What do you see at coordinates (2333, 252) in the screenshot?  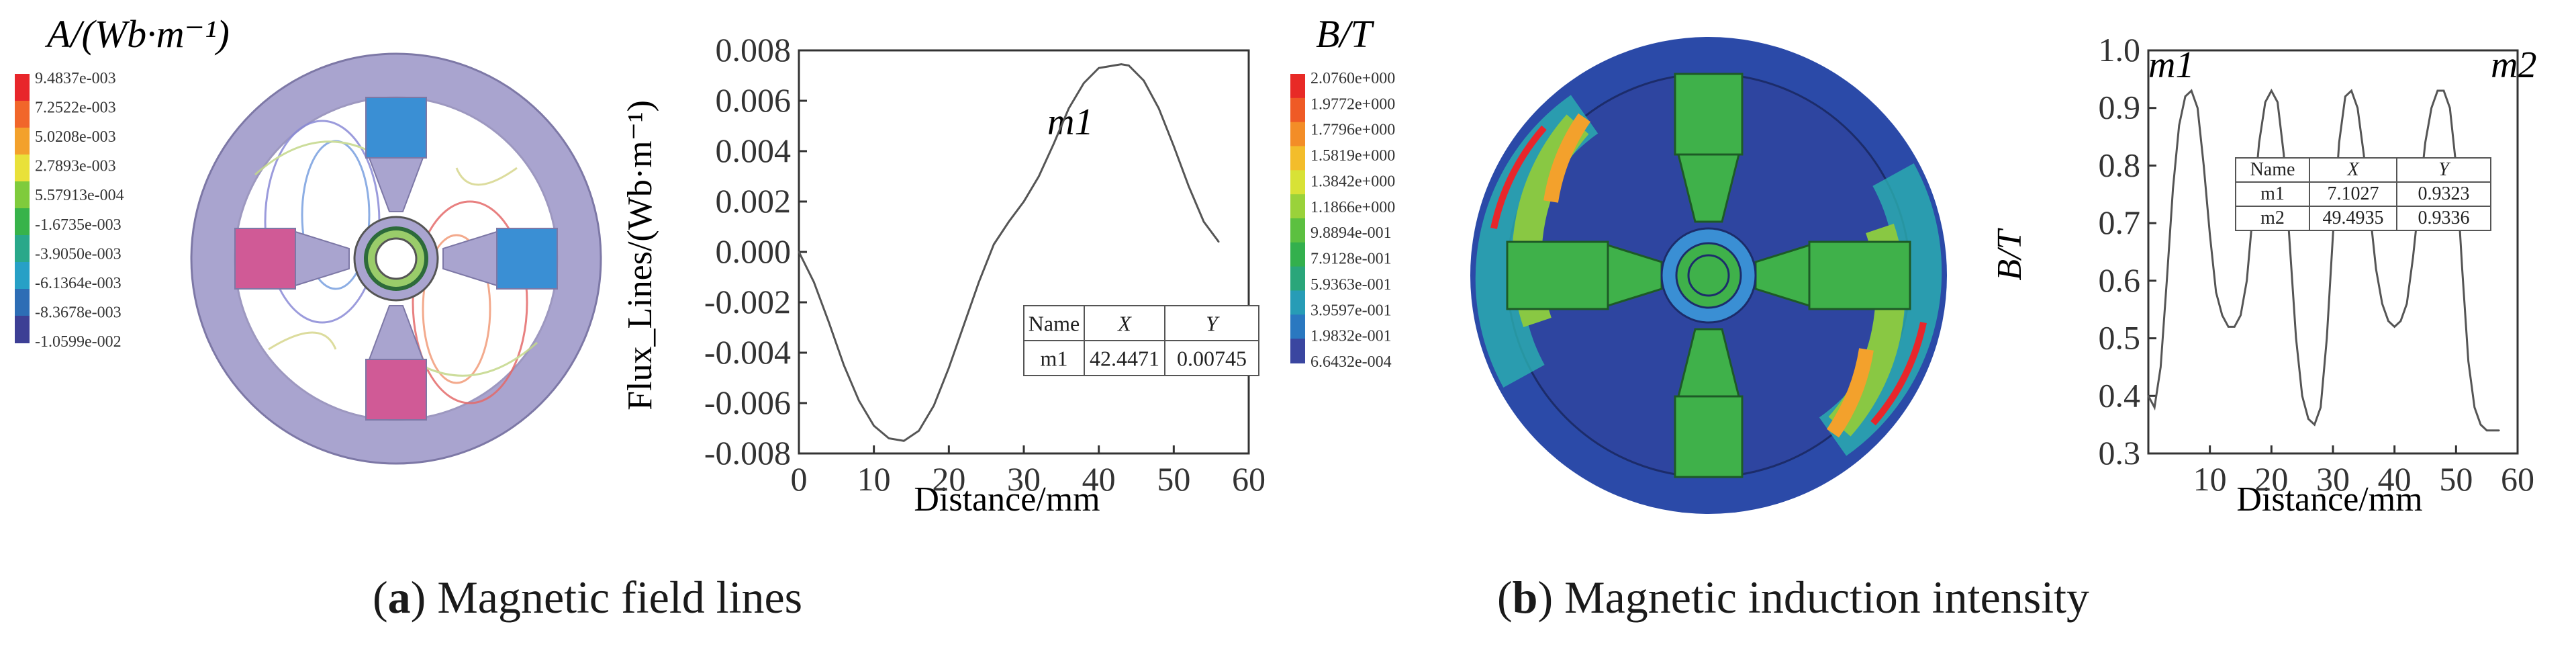 I see `chart-b-plot-frame` at bounding box center [2333, 252].